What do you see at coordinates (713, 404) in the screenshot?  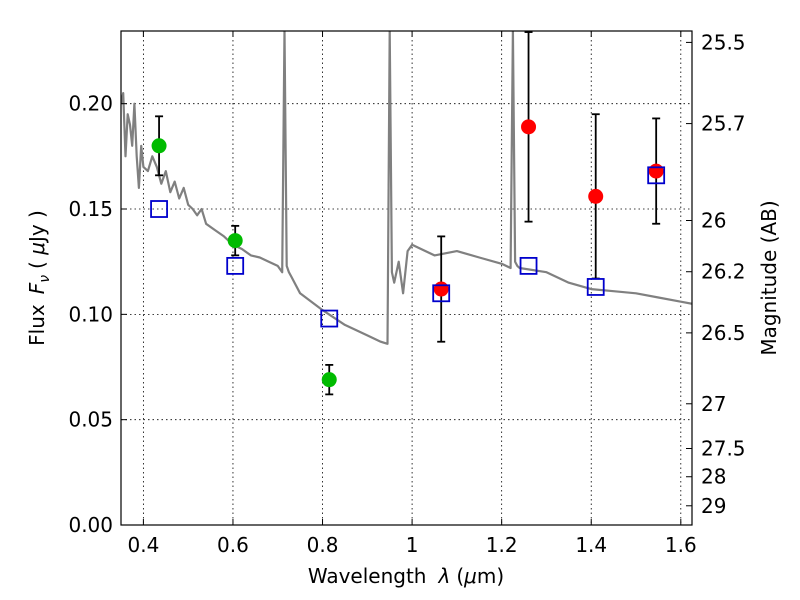 I see `mag-tick-label: 27` at bounding box center [713, 404].